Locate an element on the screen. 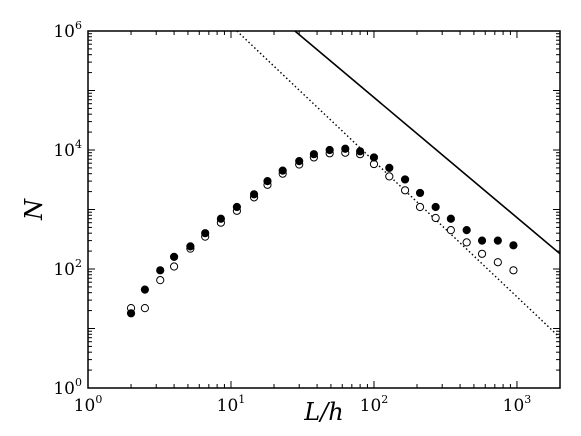  x-tick-label: 10⁰ is located at coordinates (88, 404).